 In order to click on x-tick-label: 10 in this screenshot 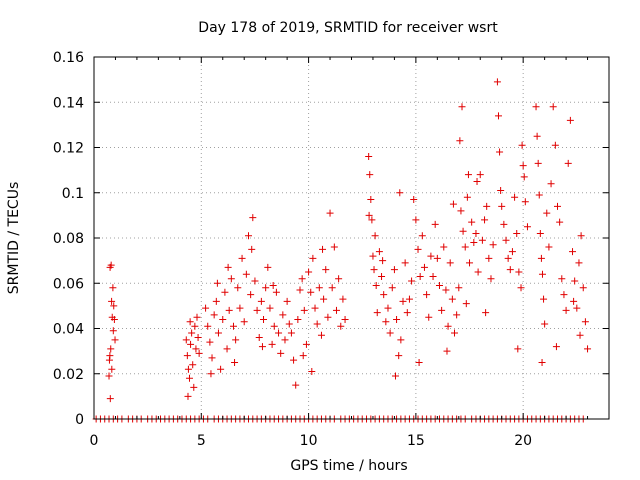, I will do `click(309, 441)`.